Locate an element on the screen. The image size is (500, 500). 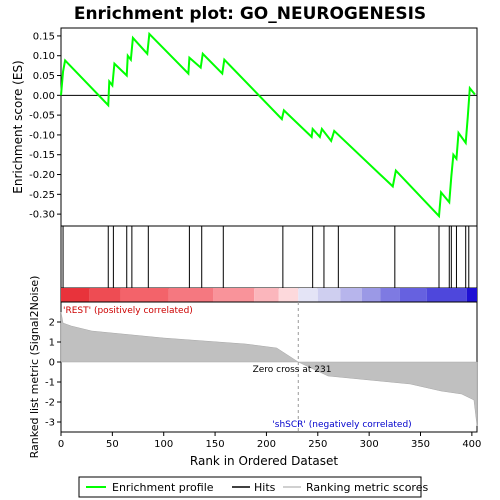
metric-y-axis-title: Ranked list metric (Signal2Noise) is located at coordinates (34, 367).